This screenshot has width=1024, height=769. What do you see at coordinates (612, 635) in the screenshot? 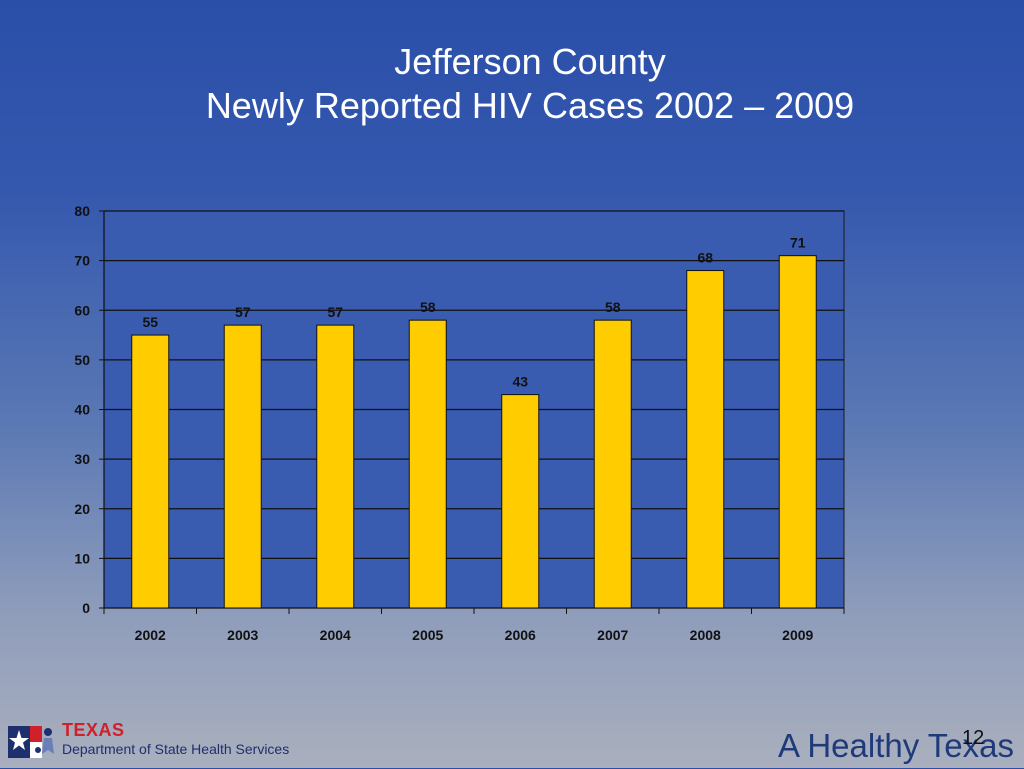
I see `x-tick-label-2007: 2007` at bounding box center [612, 635].